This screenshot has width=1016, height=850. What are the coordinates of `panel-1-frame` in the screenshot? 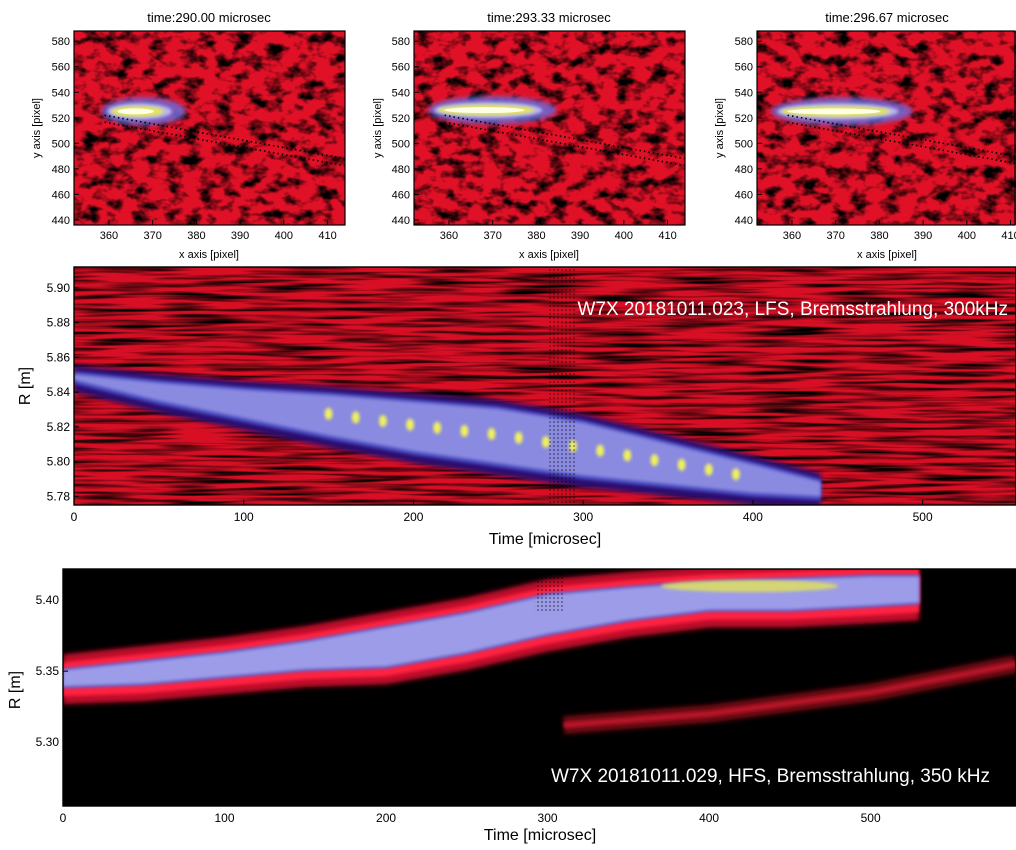 It's located at (209, 128).